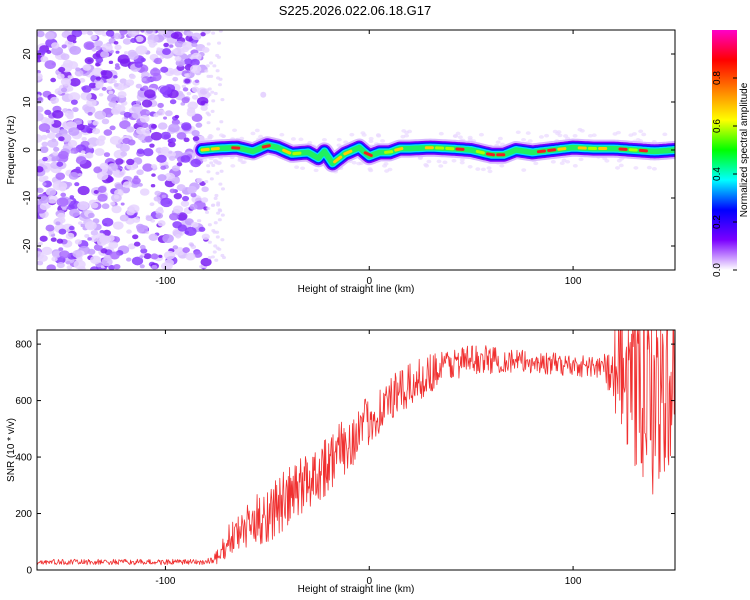 The width and height of the screenshot is (750, 600). Describe the element at coordinates (165, 281) in the screenshot. I see `x-tick-label: -100` at that location.